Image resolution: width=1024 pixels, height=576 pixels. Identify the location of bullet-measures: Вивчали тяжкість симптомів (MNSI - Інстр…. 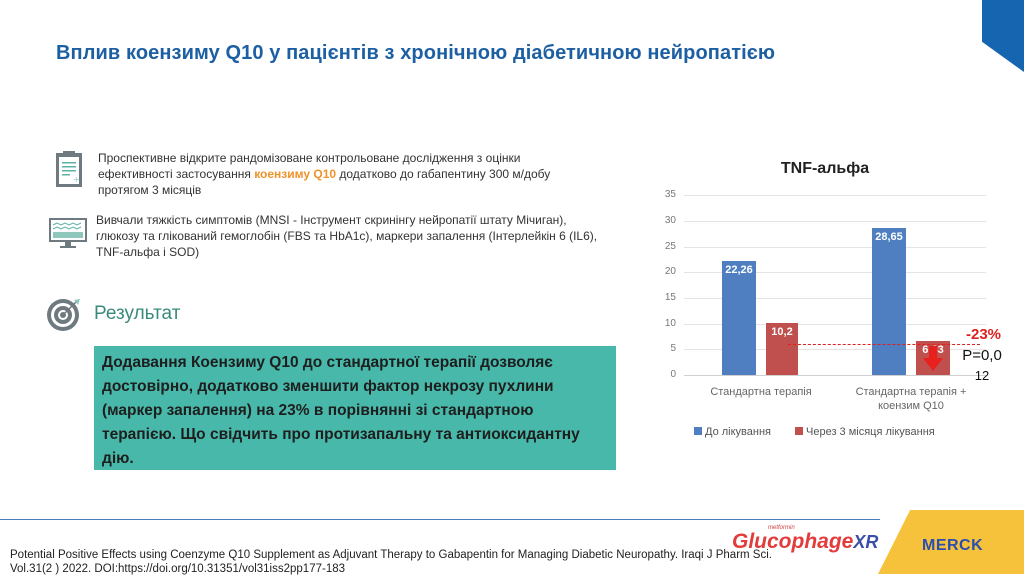
(327, 236).